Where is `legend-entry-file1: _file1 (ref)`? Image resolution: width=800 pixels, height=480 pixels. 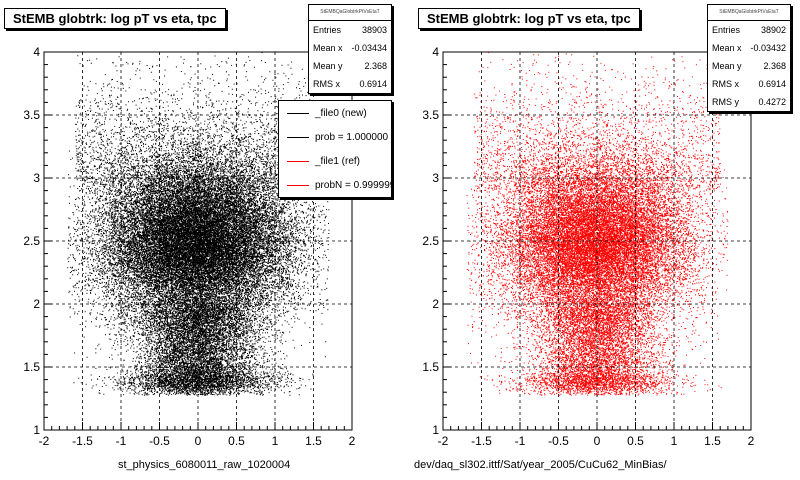
legend-entry-file1: _file1 (ref) is located at coordinates (335, 161).